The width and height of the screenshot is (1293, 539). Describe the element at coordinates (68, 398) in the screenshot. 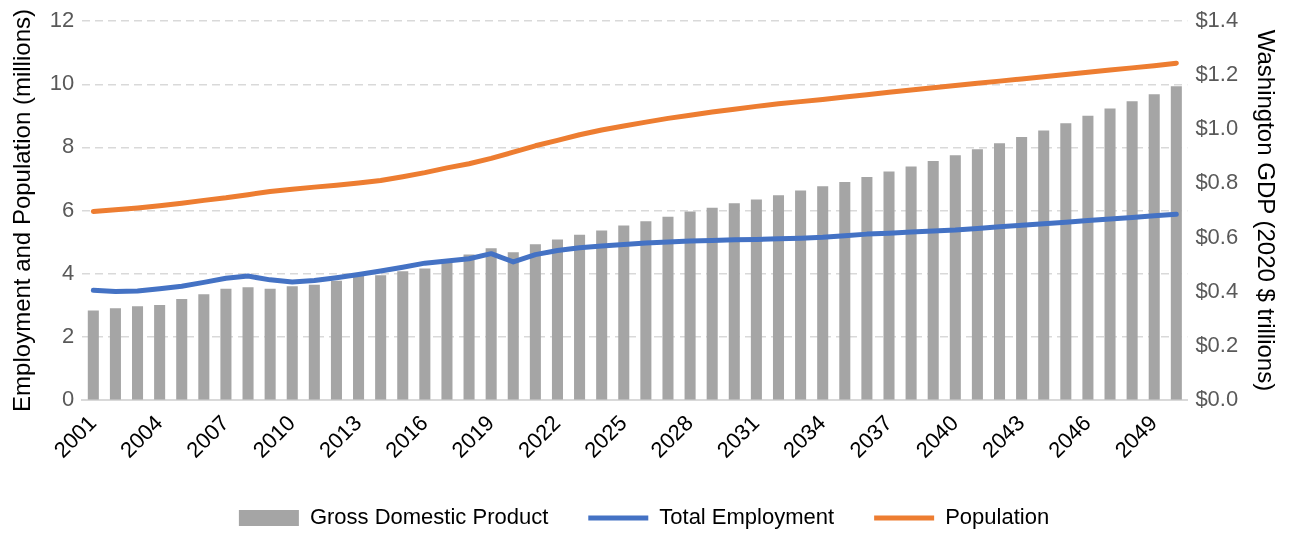

I see `y-tick-label: 0` at that location.